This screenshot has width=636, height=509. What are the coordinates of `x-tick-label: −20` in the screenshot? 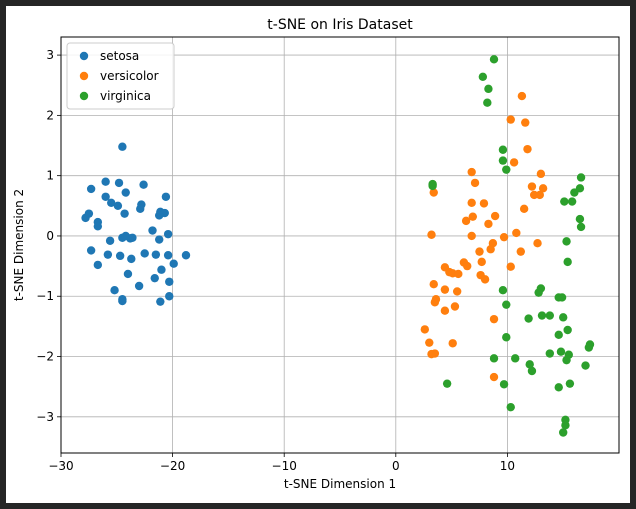 It's located at (172, 466).